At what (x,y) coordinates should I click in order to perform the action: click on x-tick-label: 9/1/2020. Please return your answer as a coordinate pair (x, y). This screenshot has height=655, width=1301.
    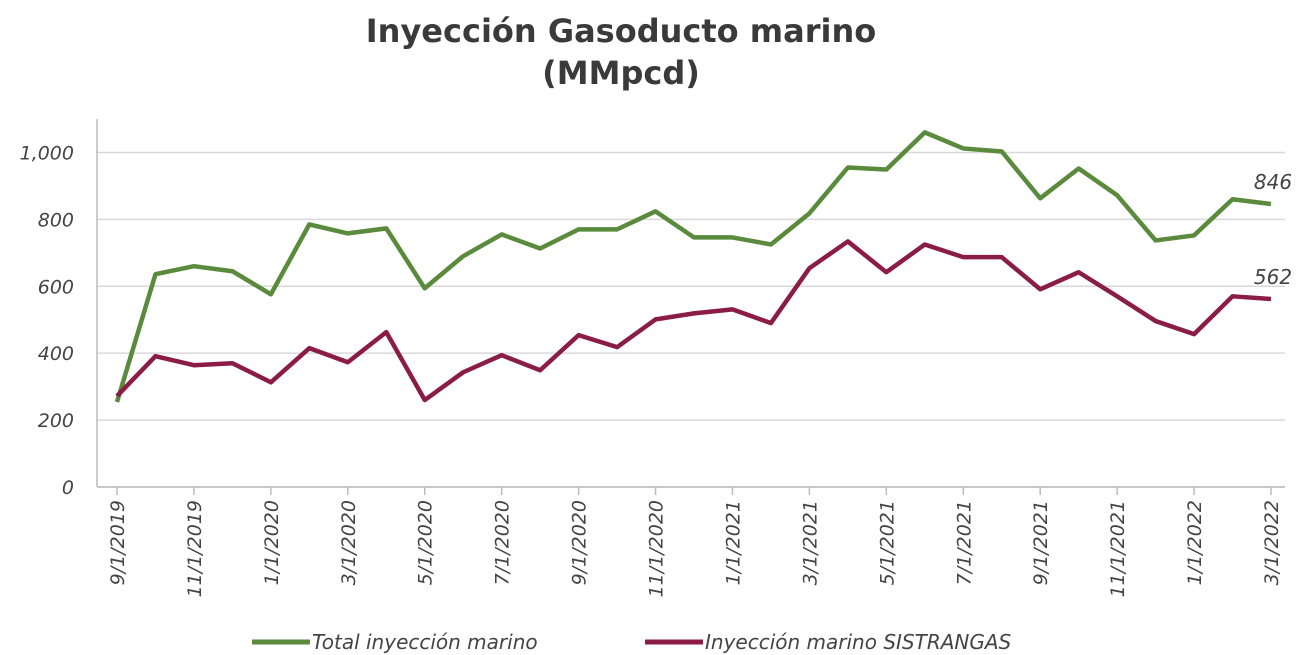
    Looking at the image, I should click on (580, 542).